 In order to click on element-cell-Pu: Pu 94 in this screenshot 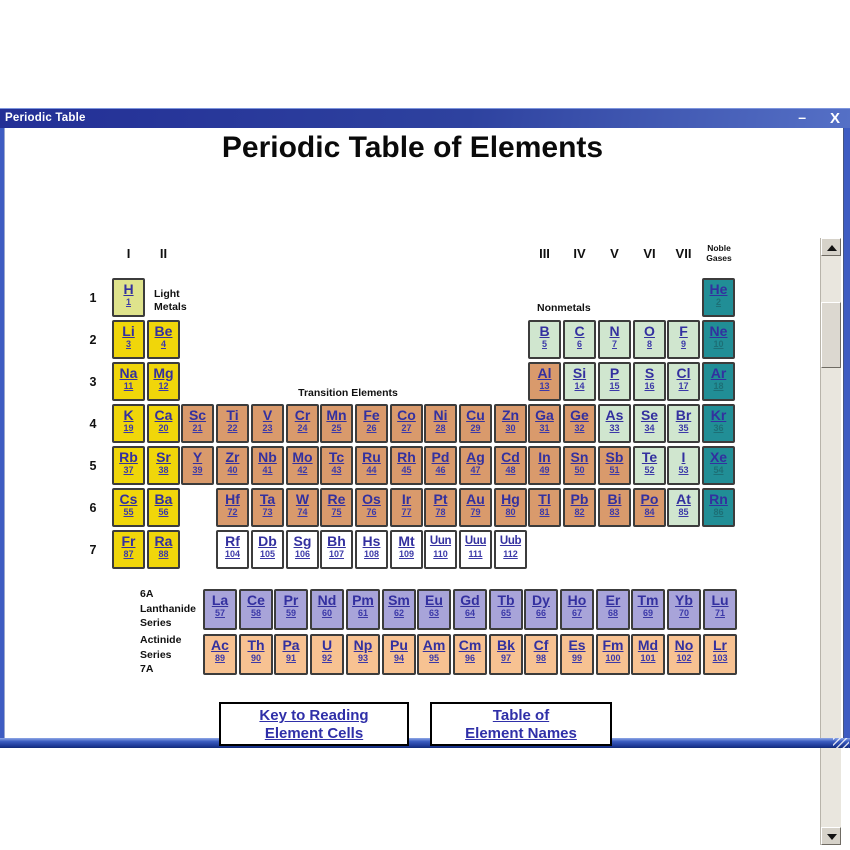, I will do `click(399, 654)`.